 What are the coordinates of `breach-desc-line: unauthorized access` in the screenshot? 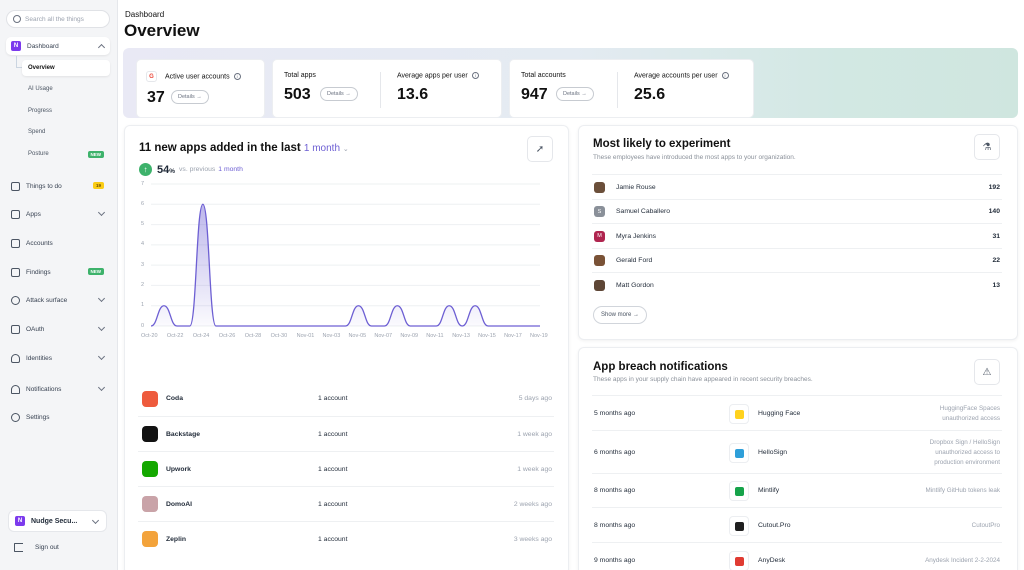 It's located at (971, 418).